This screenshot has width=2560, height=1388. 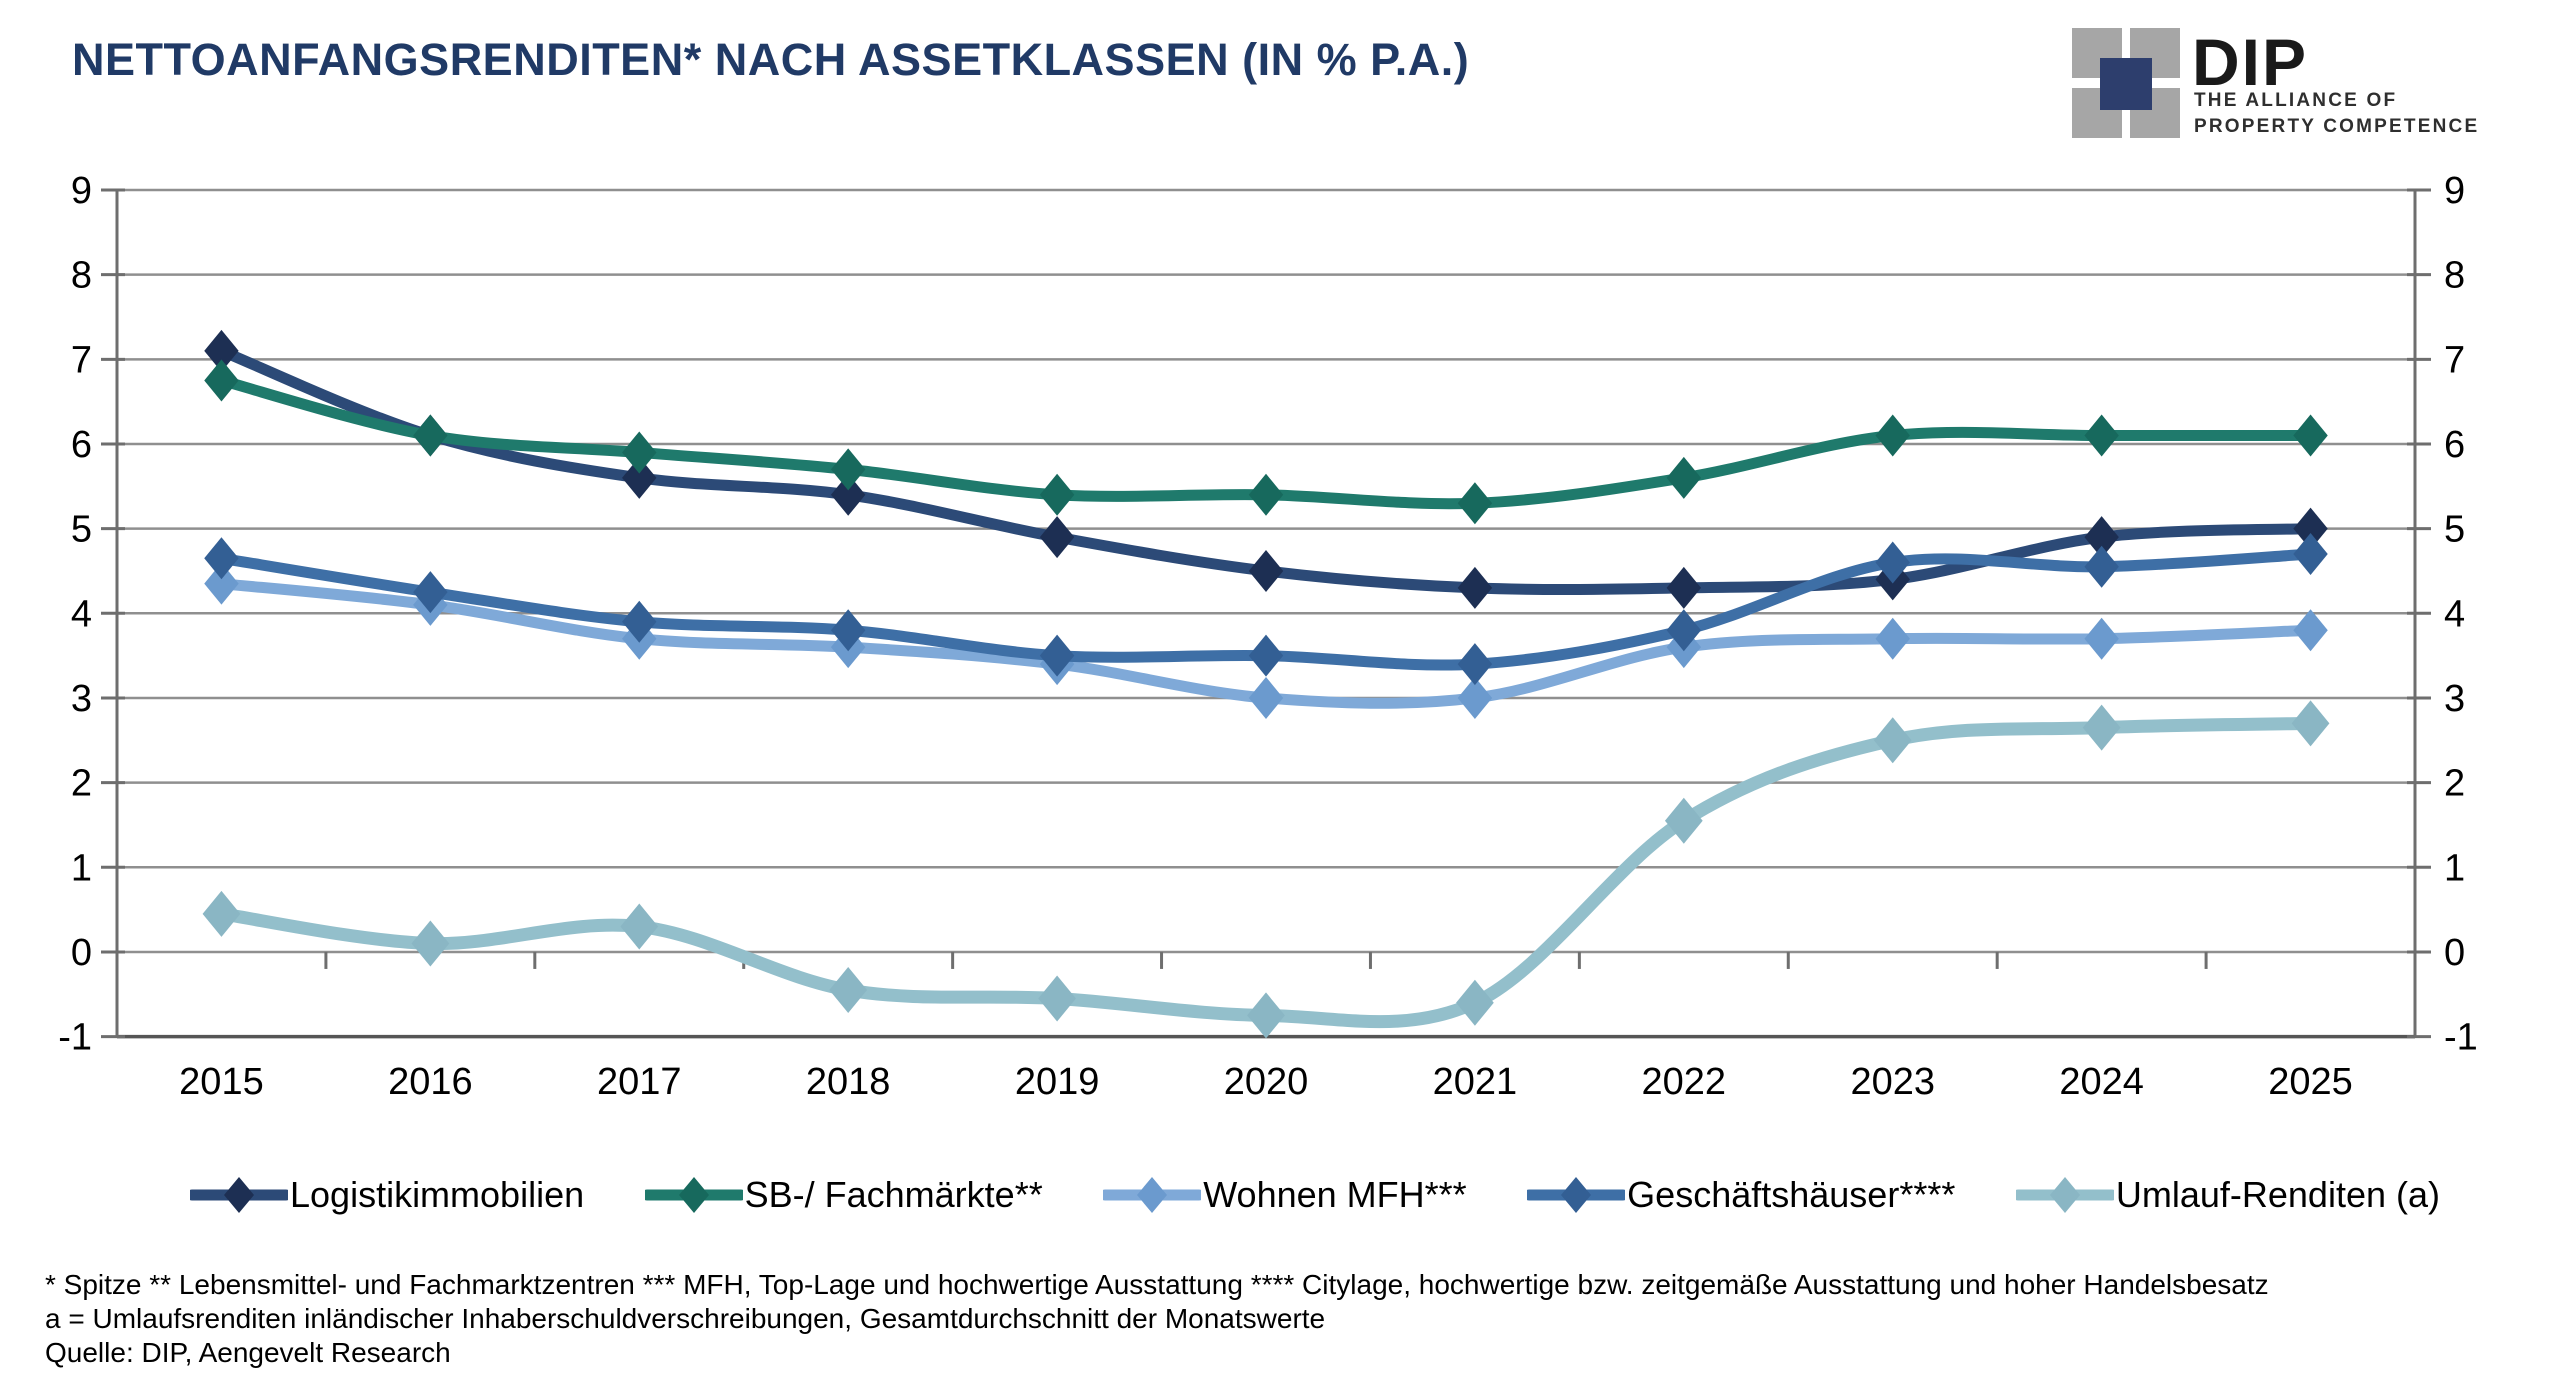 What do you see at coordinates (2101, 1082) in the screenshot?
I see `svg-text: 2024` at bounding box center [2101, 1082].